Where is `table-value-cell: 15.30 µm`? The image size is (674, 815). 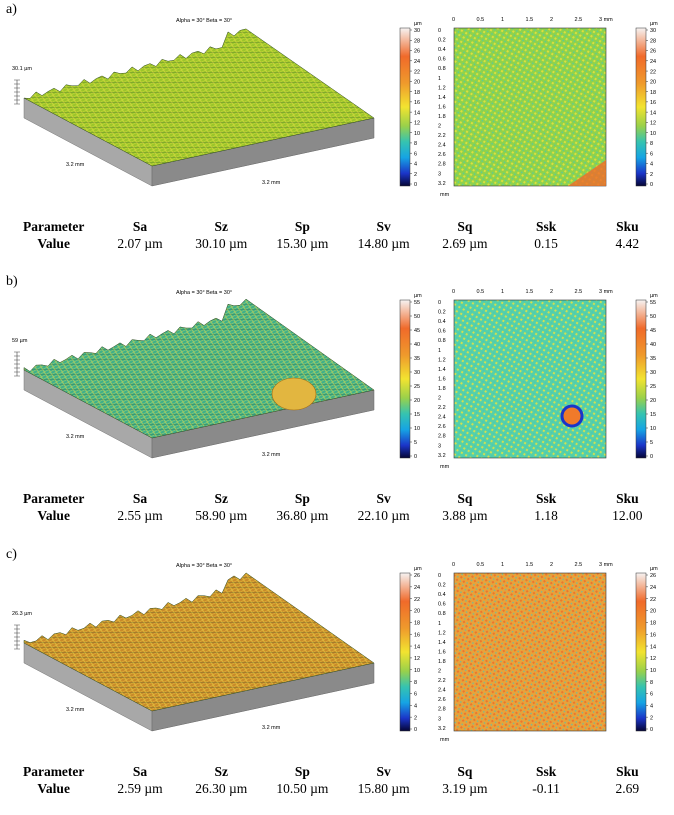
table-value-cell: 15.30 µm is located at coordinates (302, 243).